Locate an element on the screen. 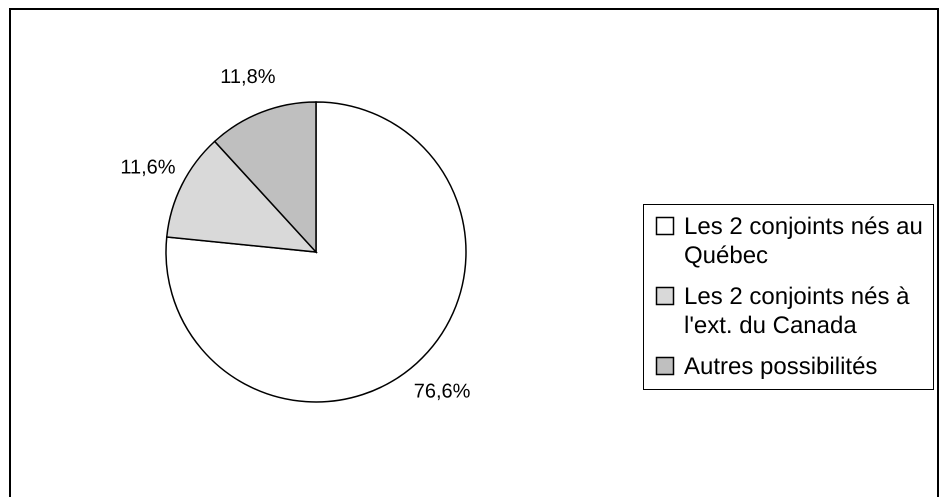  legend-label: Autres possibilités is located at coordinates (781, 366).